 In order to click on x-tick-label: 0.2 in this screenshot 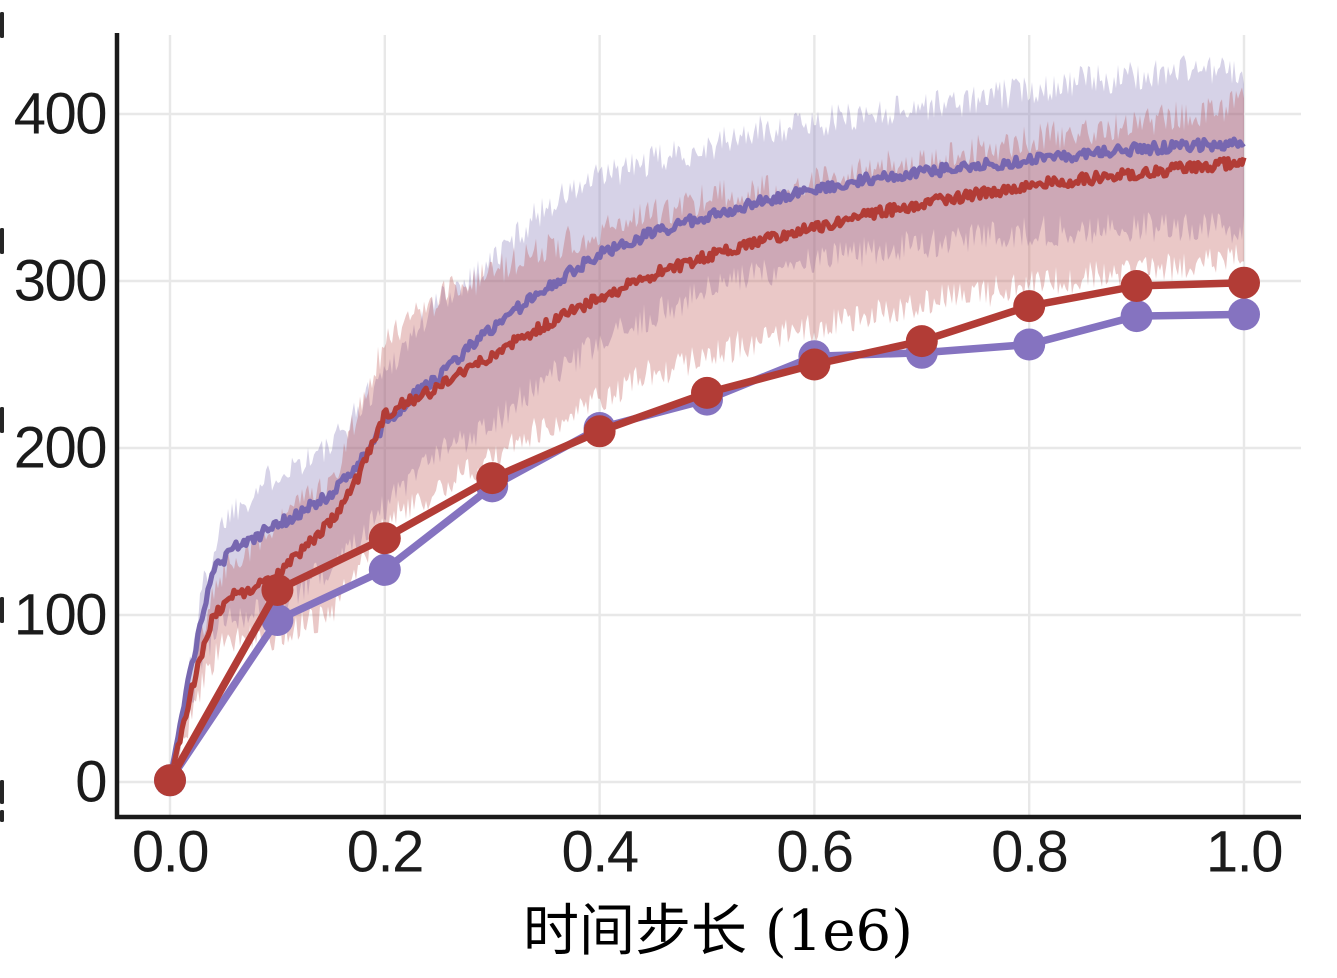, I will do `click(385, 852)`.